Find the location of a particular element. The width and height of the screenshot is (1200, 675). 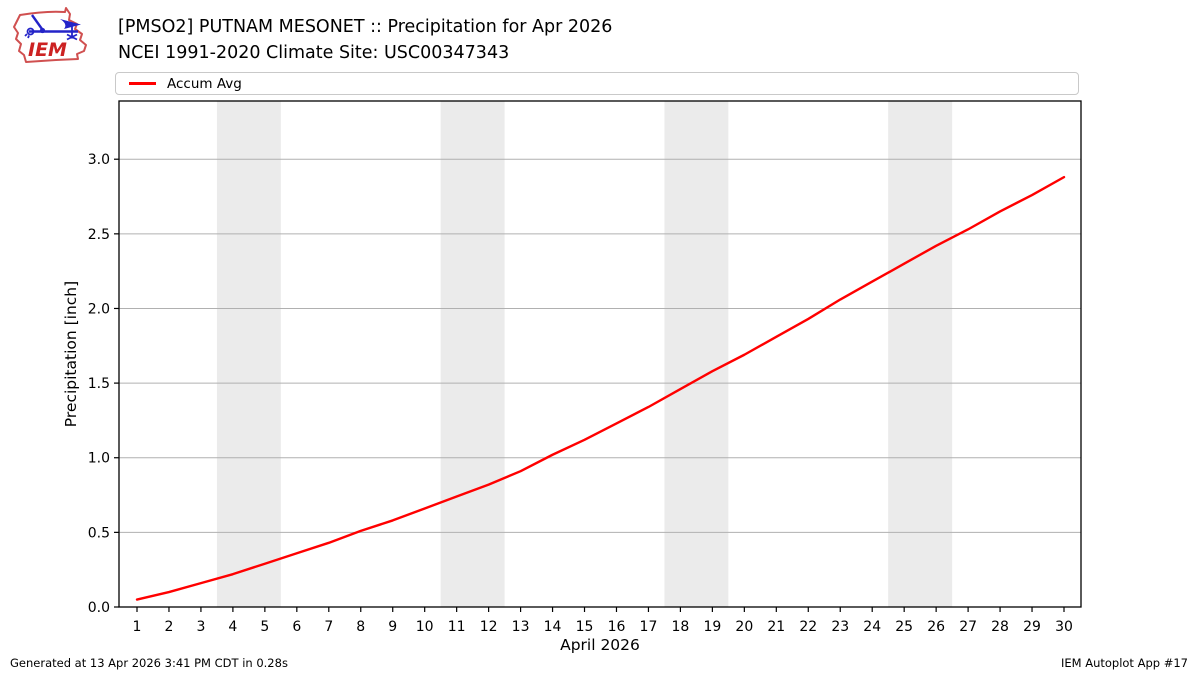

y-tick-label: 2.5 is located at coordinates (99, 235).